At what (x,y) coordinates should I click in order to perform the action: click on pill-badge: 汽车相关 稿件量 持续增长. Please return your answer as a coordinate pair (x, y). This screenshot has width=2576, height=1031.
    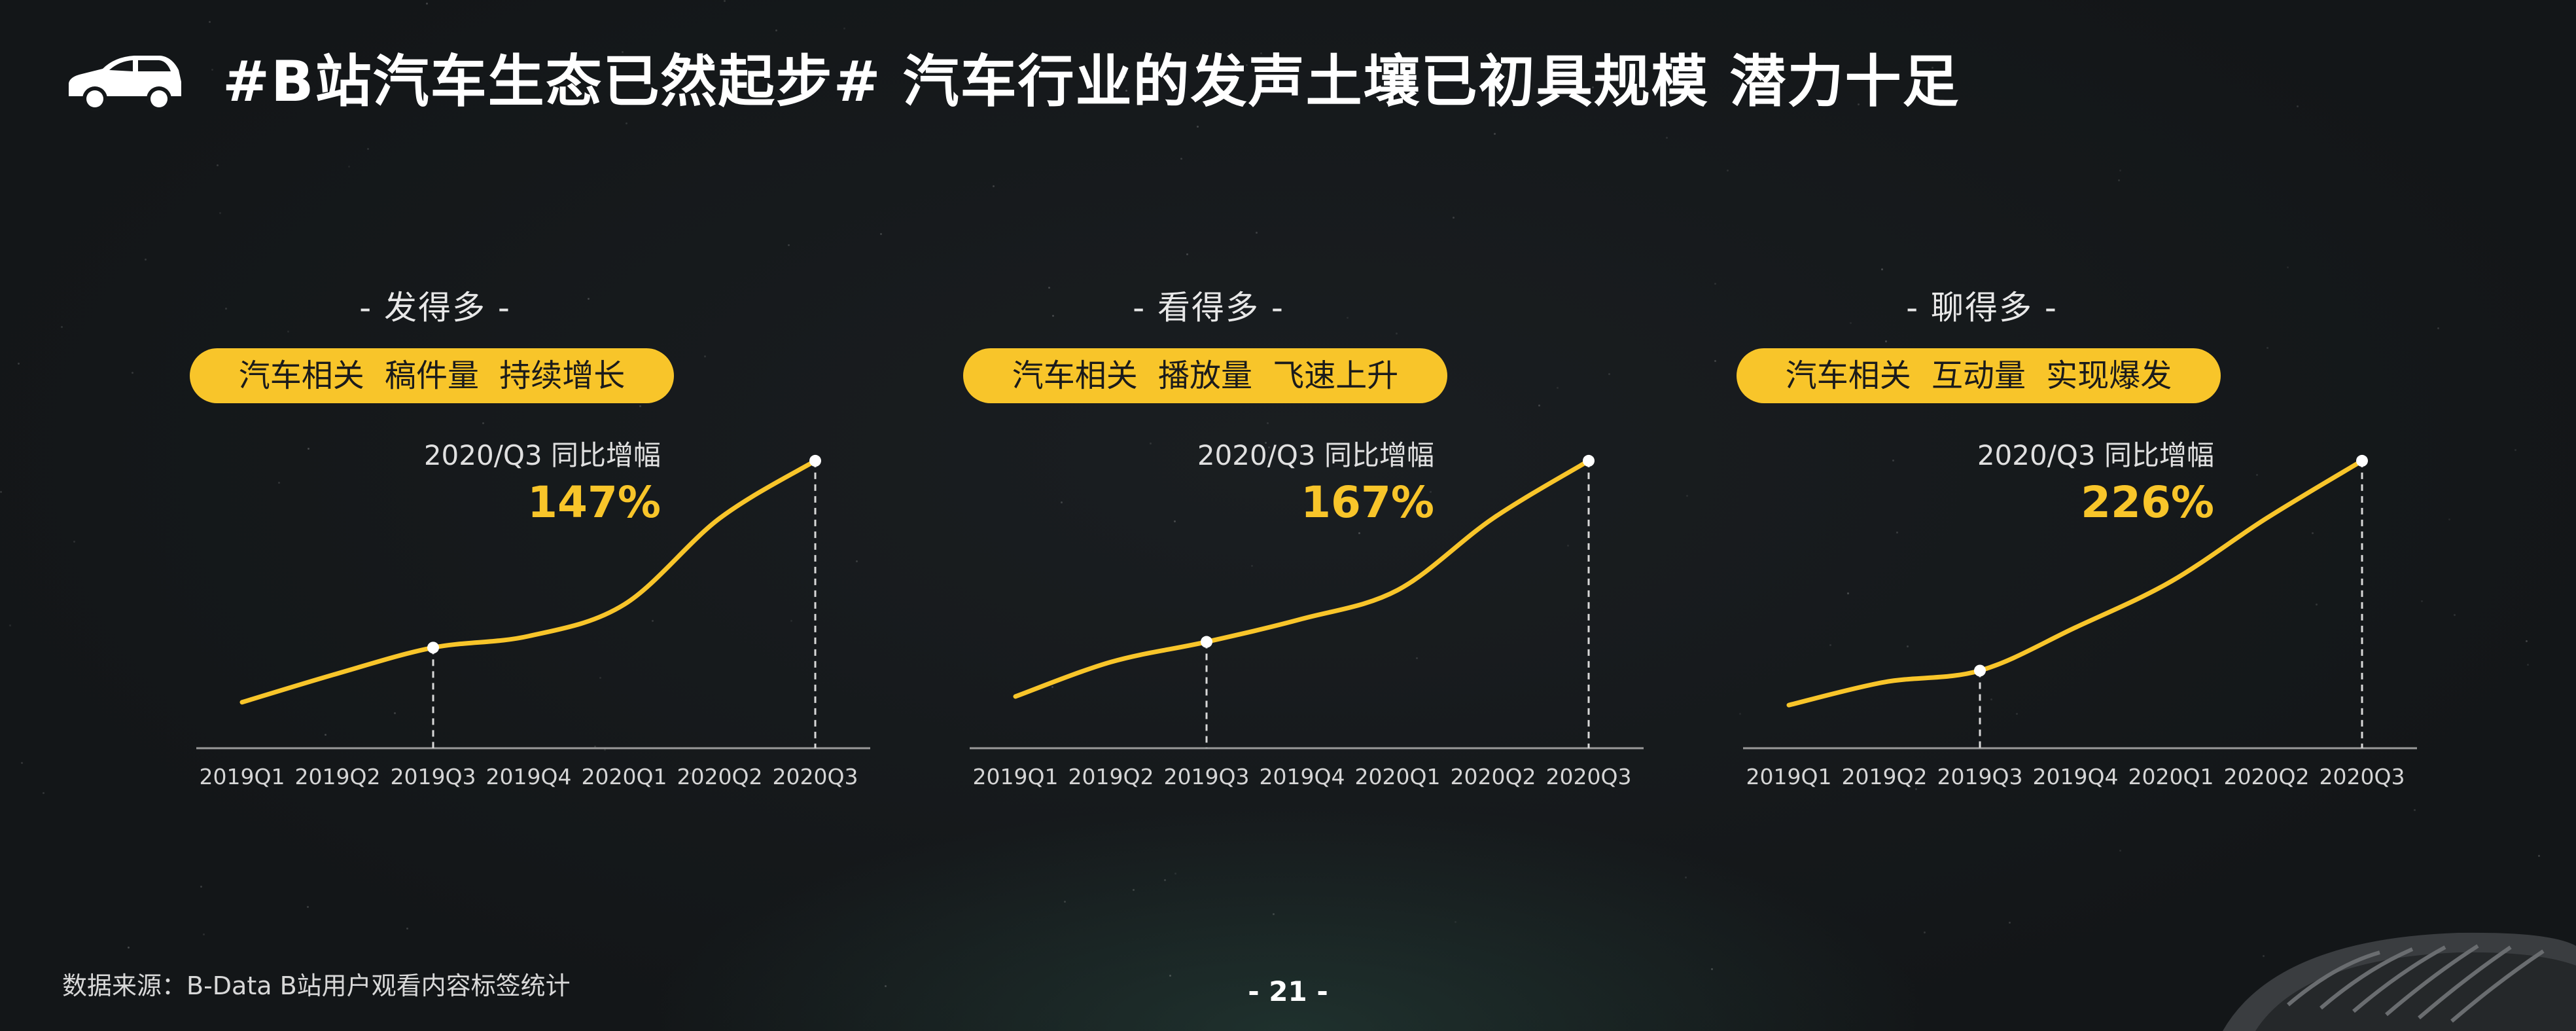
    Looking at the image, I should click on (432, 376).